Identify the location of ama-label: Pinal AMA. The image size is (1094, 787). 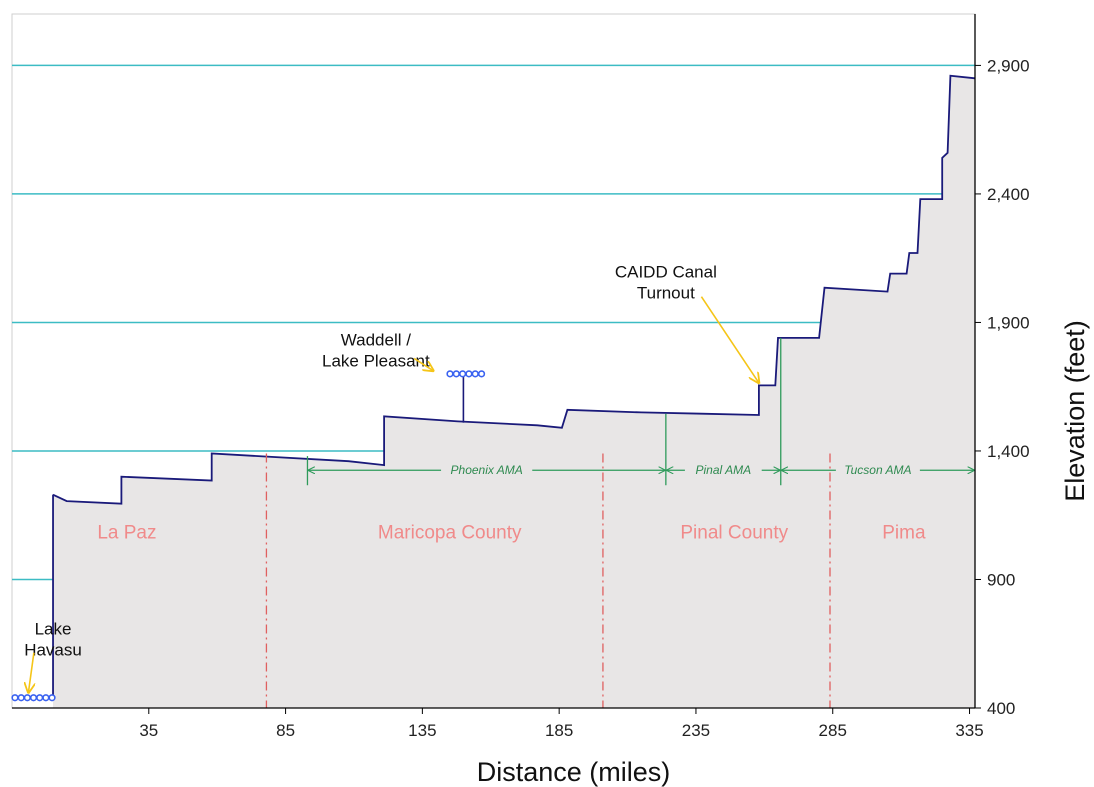
(724, 470).